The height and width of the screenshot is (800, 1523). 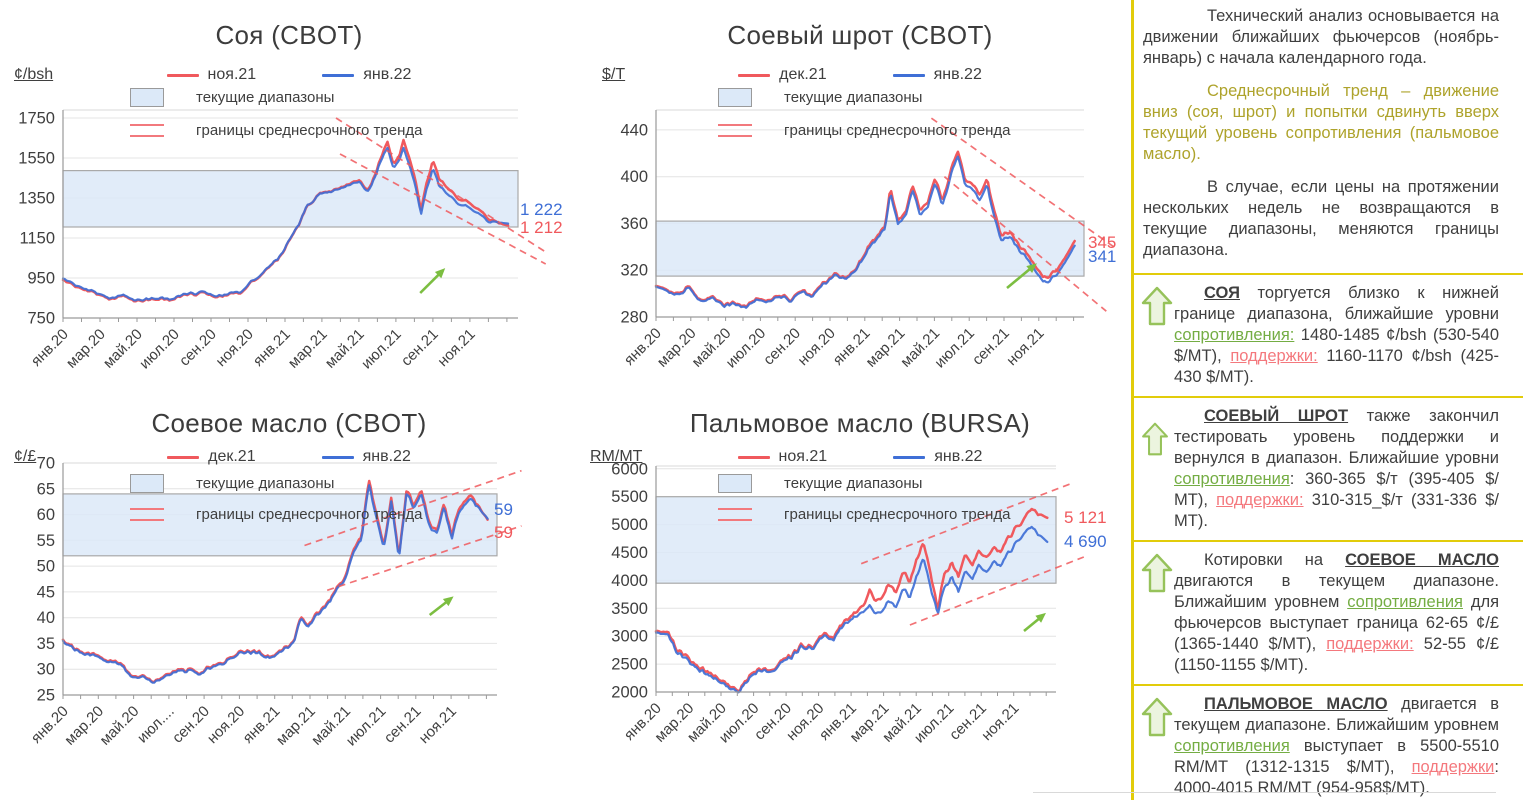 What do you see at coordinates (1336, 510) in the screenshot?
I see `section-plain-text: 310-315_$/т (331-336 $/МТ).` at bounding box center [1336, 510].